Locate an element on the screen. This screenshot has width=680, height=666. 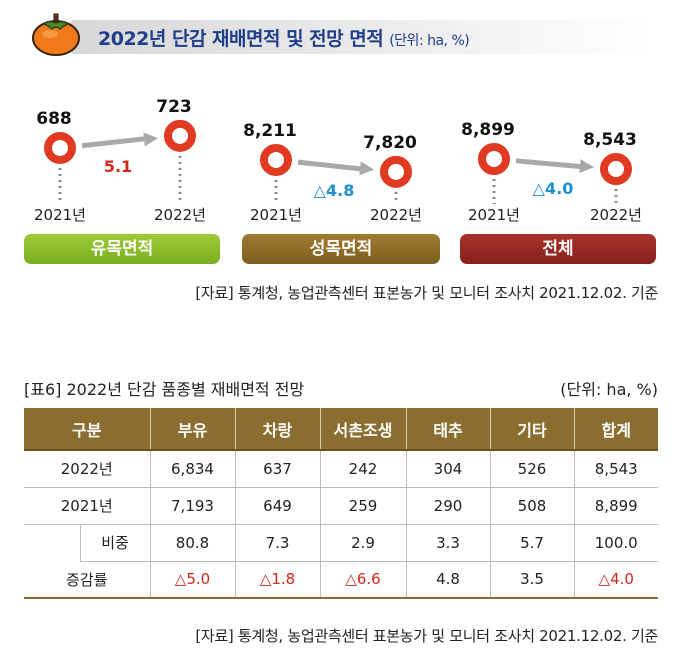
header-banner: 2022년 단감 재배면적 및 전망 면적 (단위: ha, %) is located at coordinates (340, 34).